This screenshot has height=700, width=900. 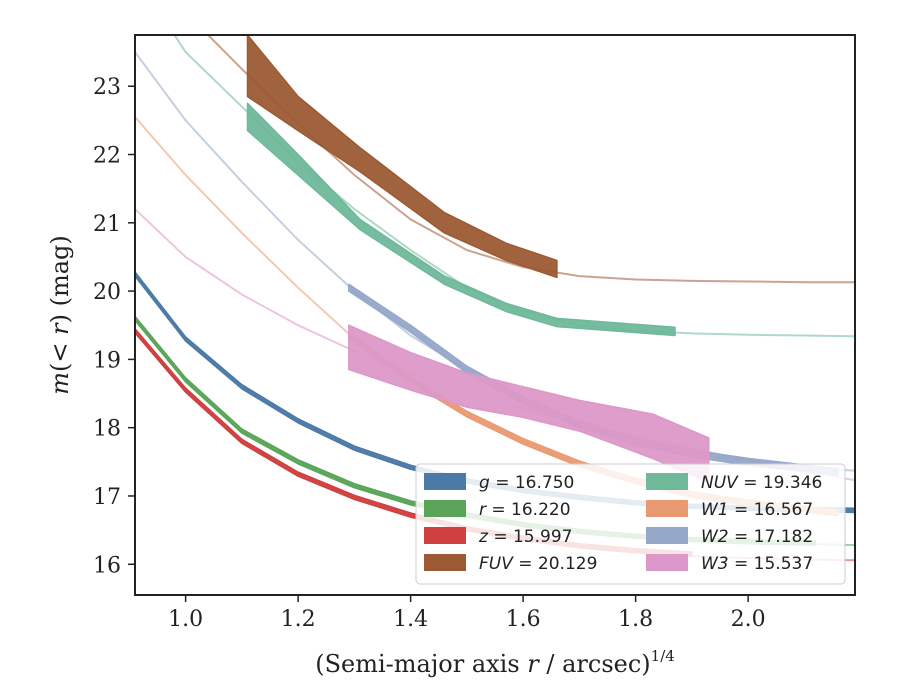 What do you see at coordinates (757, 564) in the screenshot?
I see `legend-label-w3: W3 = 15.537` at bounding box center [757, 564].